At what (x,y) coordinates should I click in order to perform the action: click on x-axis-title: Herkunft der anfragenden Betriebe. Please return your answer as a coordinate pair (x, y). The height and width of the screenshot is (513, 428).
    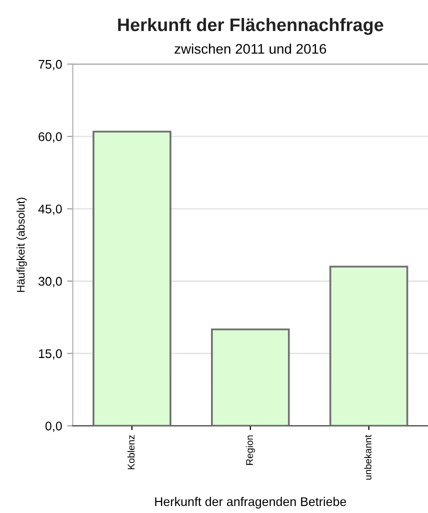
    Looking at the image, I should click on (250, 502).